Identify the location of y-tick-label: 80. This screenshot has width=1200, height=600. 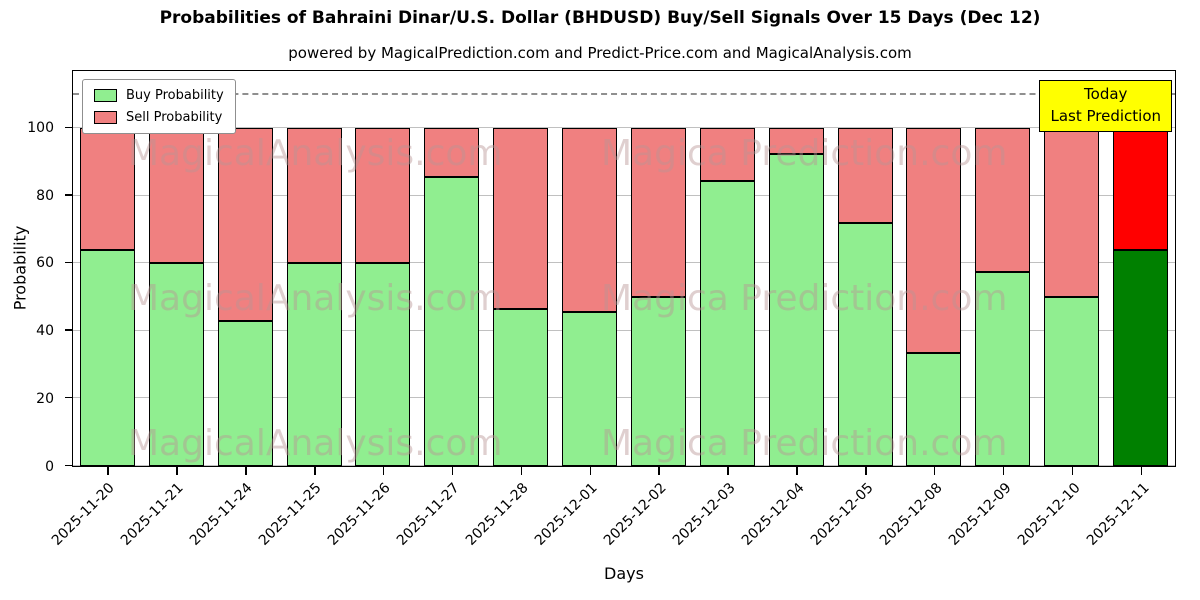
(45, 195).